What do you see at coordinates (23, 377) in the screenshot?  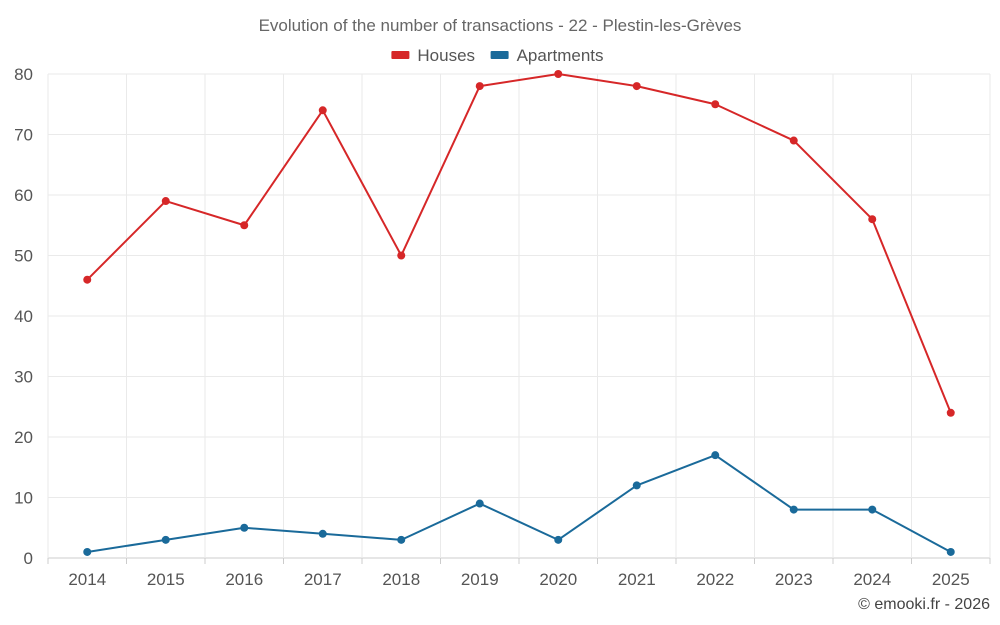 I see `y-tick-label: 30` at bounding box center [23, 377].